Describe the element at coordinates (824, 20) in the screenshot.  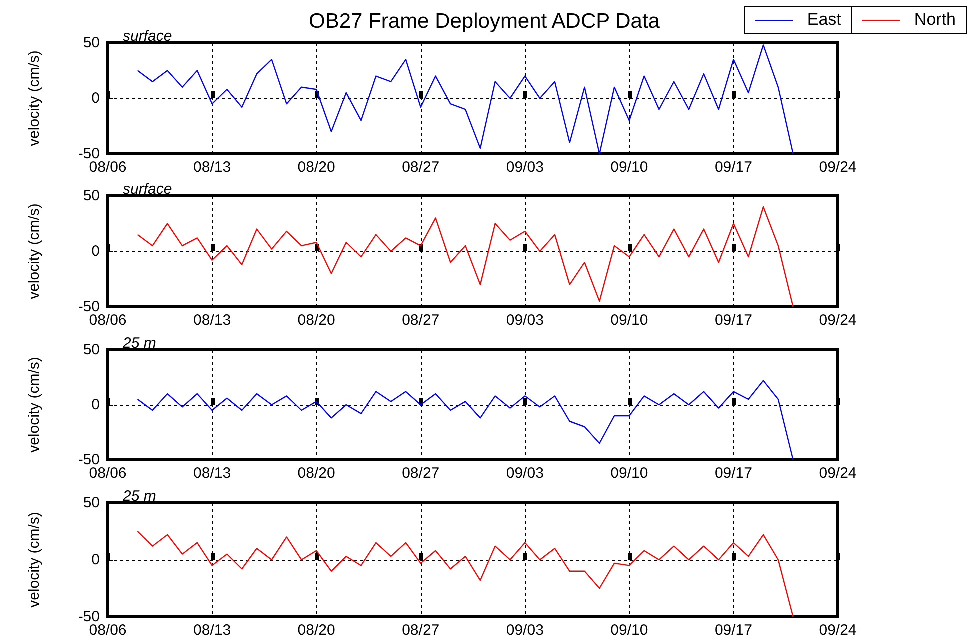
I see `legend-label: East` at that location.